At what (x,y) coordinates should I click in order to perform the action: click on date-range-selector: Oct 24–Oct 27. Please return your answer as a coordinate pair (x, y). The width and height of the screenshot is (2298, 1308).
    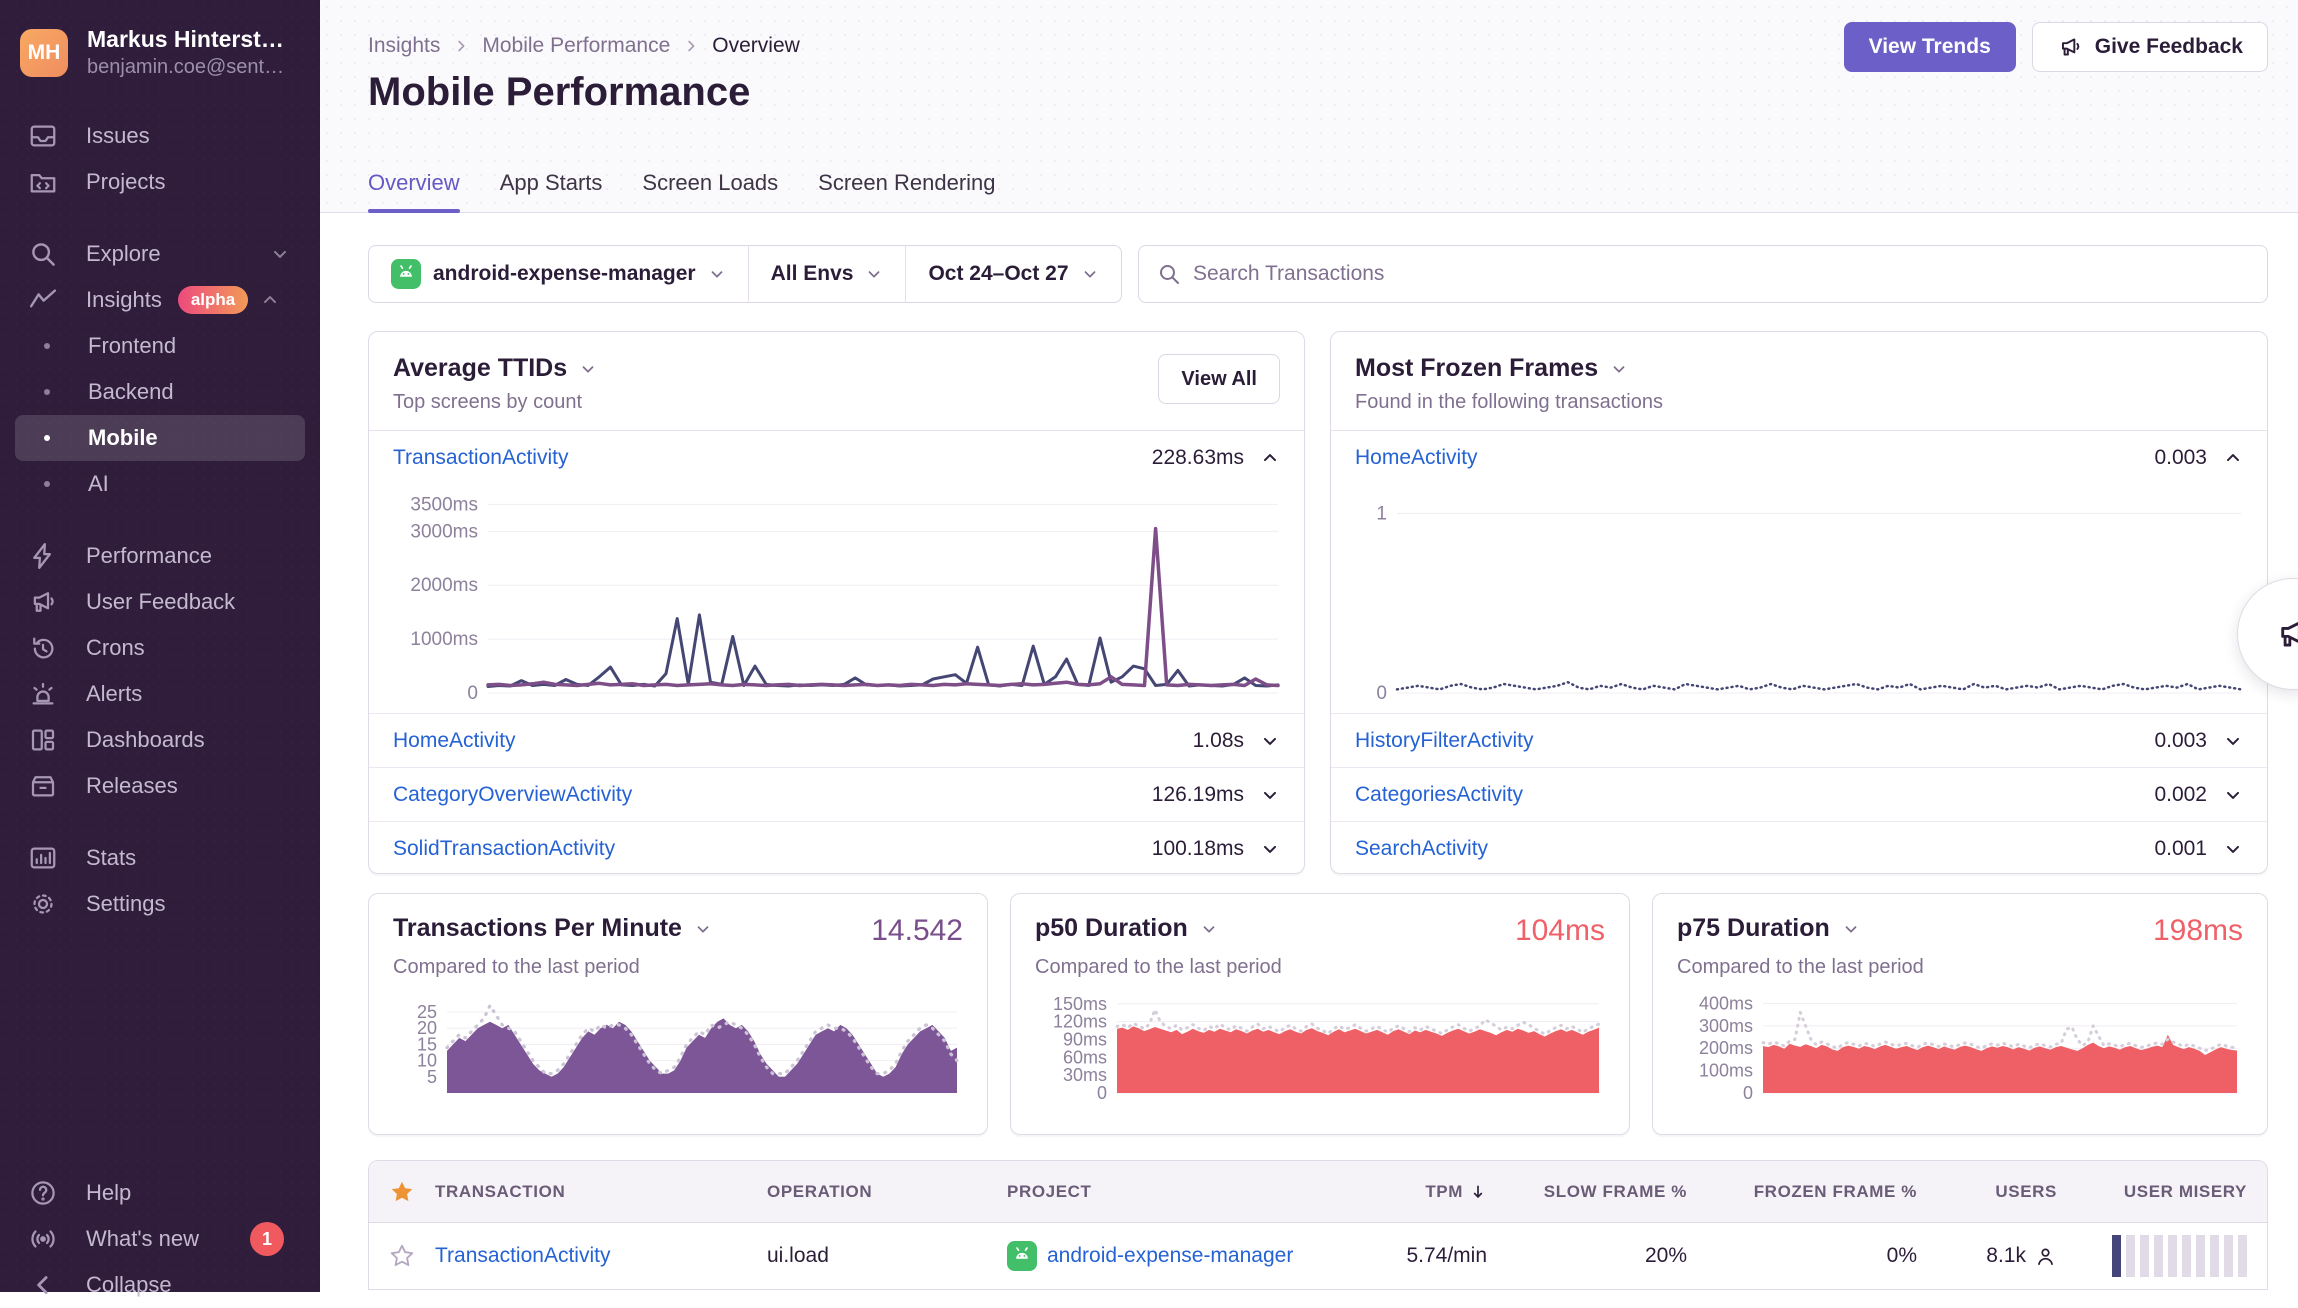
    Looking at the image, I should click on (1013, 274).